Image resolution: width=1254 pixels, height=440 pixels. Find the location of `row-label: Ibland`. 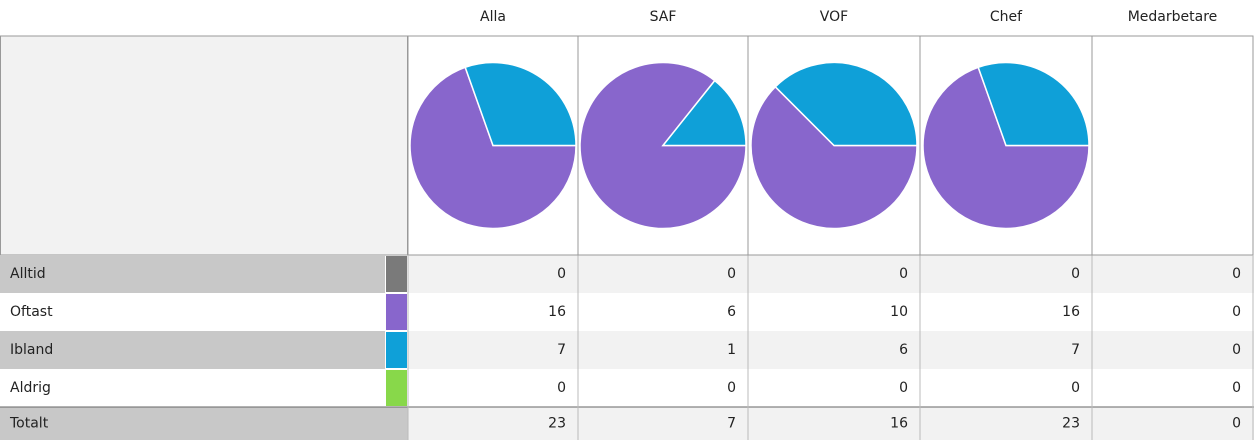

row-label: Ibland is located at coordinates (31, 350).